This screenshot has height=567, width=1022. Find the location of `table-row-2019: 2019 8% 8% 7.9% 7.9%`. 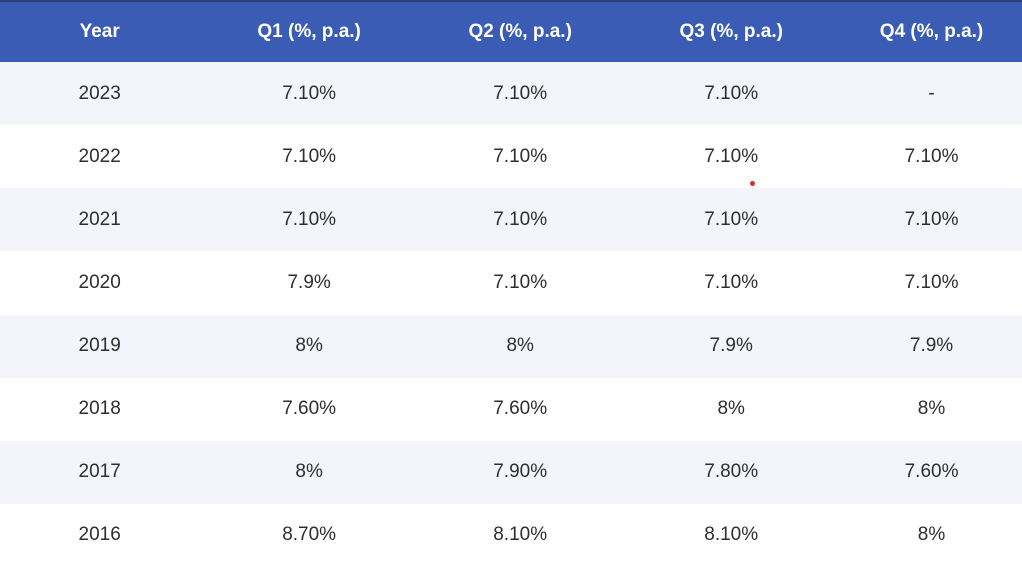

table-row-2019: 2019 8% 8% 7.9% 7.9% is located at coordinates (511, 346).